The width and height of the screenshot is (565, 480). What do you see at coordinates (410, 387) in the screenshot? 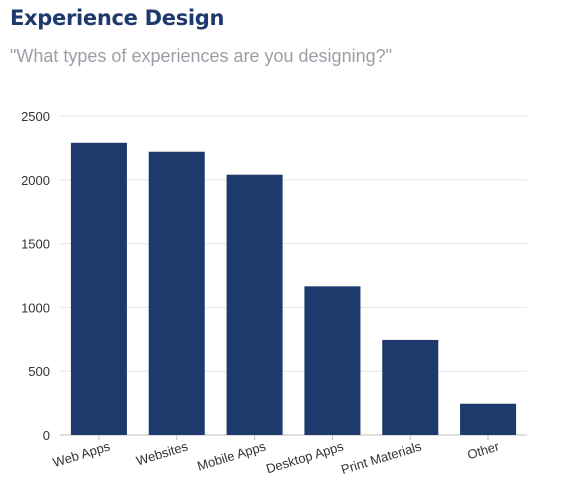
I see `bar-print-materials` at bounding box center [410, 387].